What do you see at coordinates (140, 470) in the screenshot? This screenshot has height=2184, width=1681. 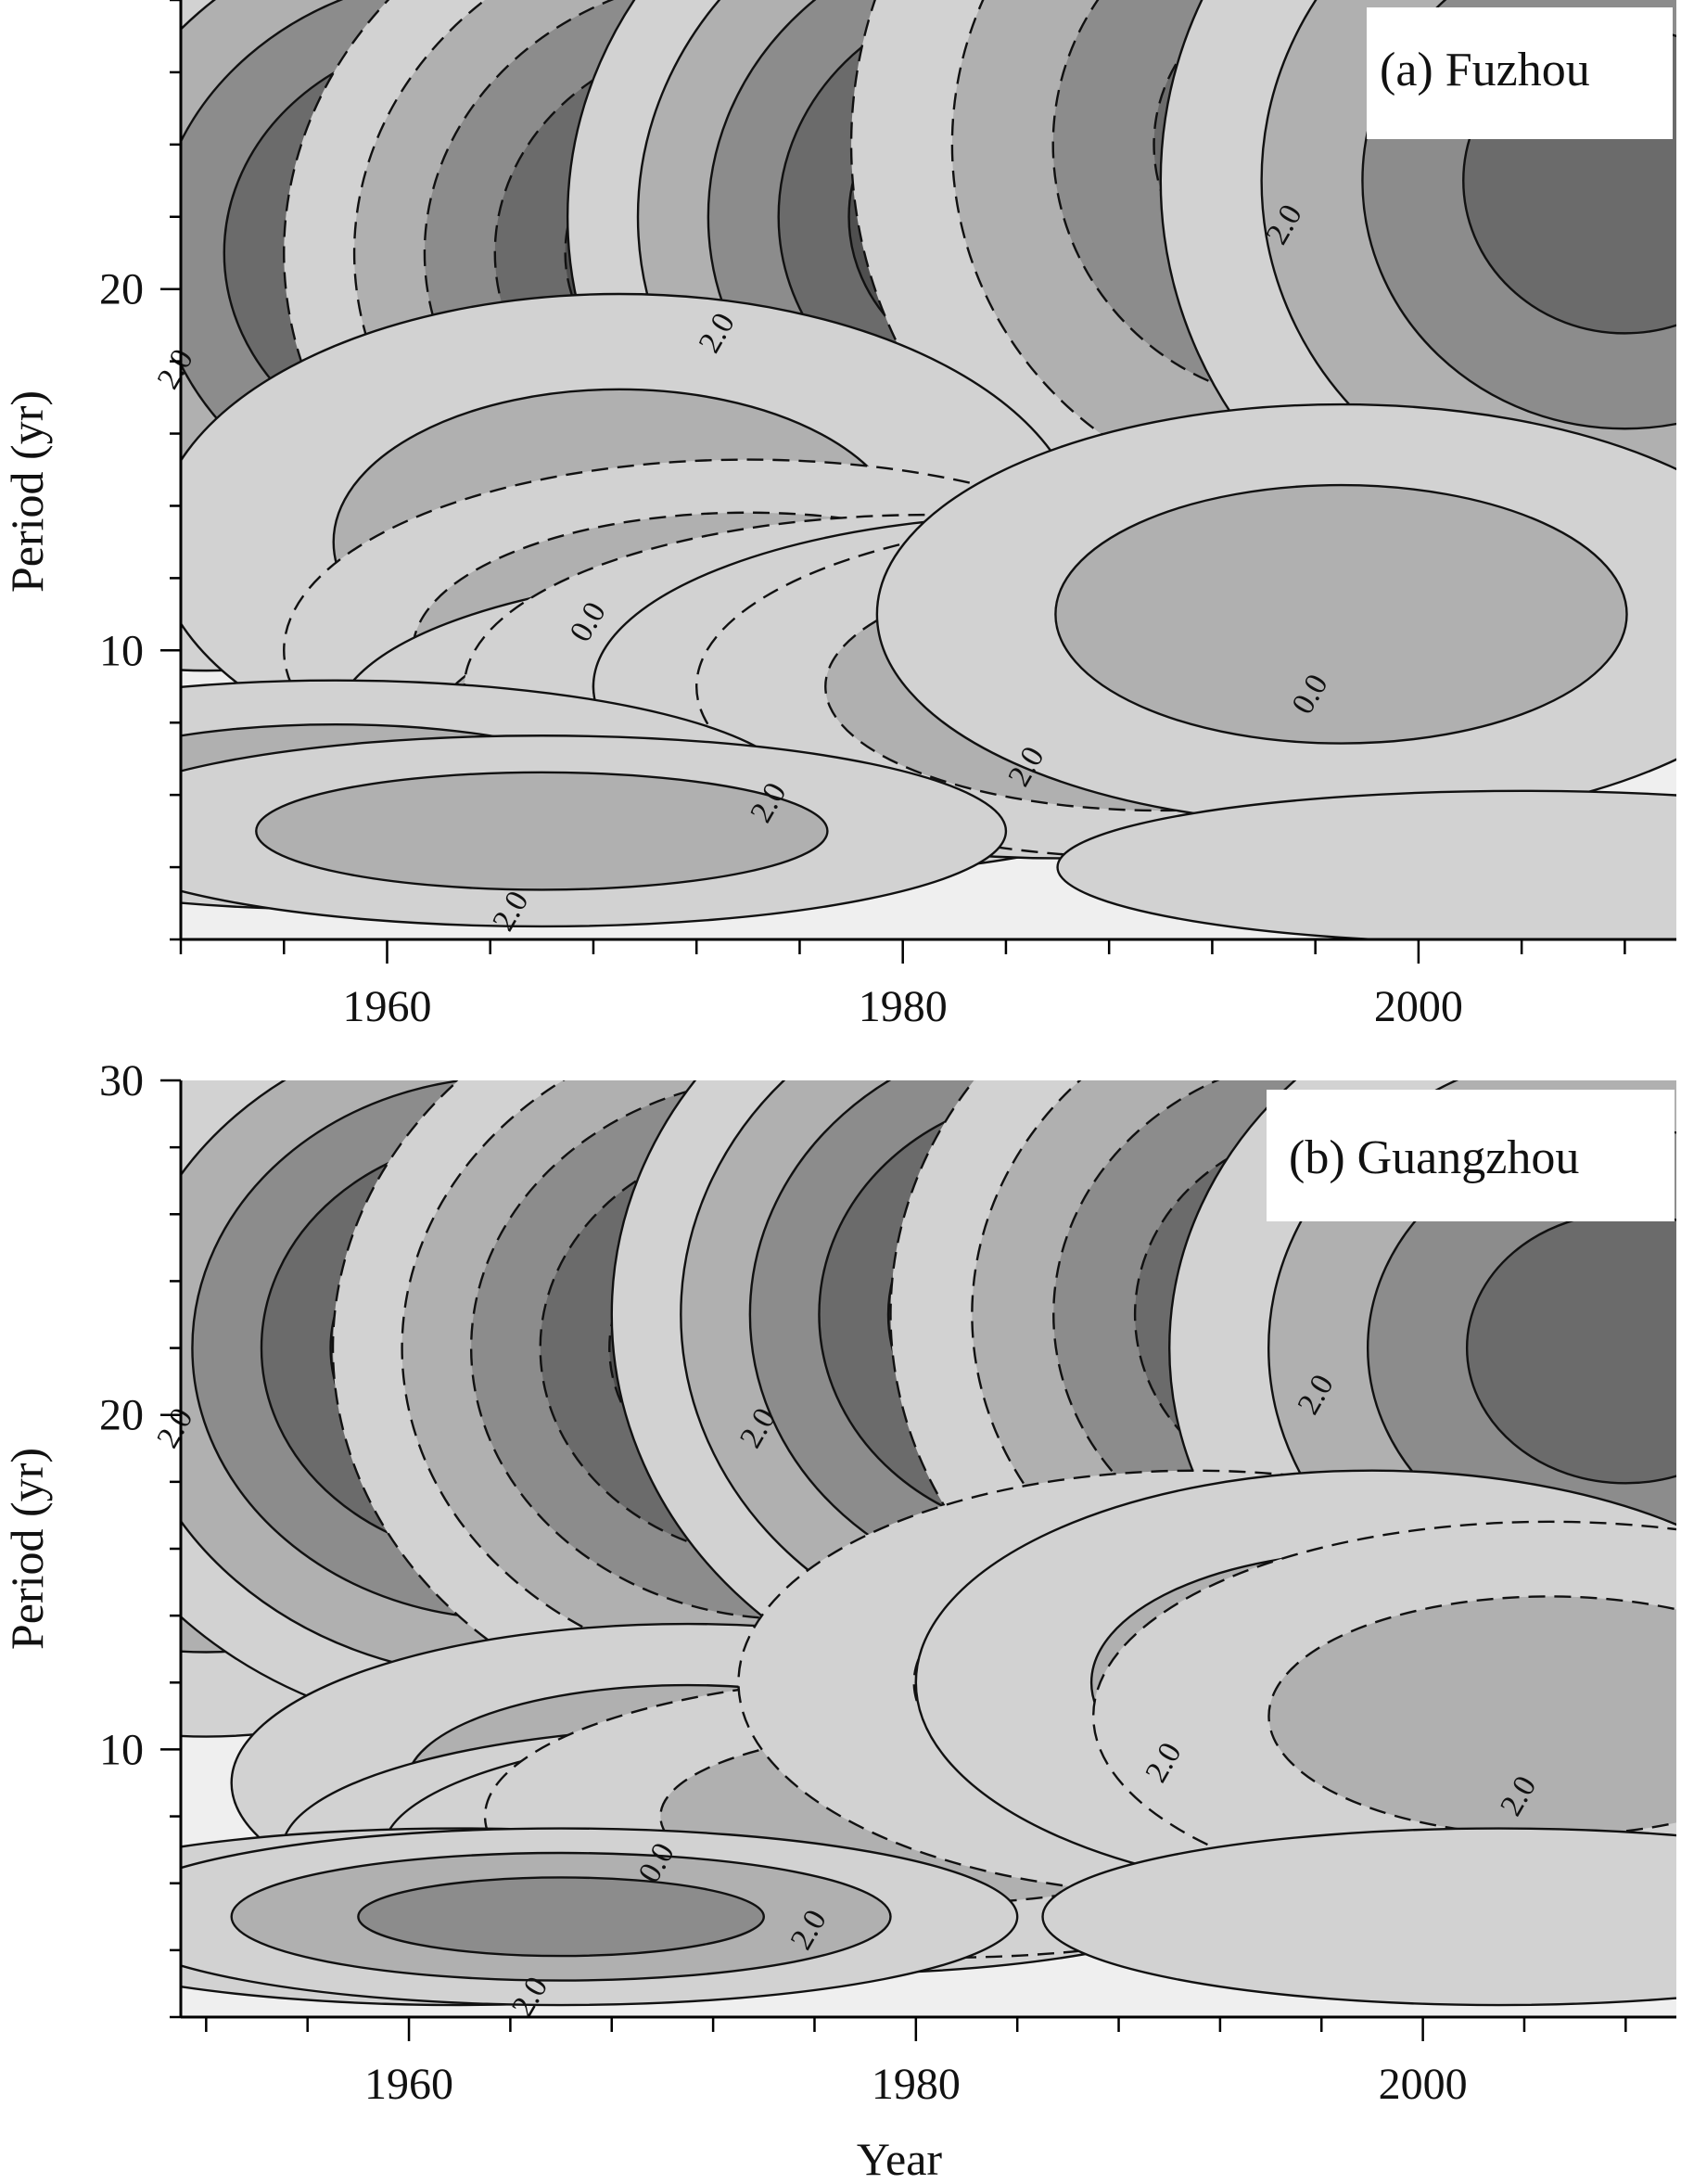 I see `y-ticks-a: 10 20` at bounding box center [140, 470].